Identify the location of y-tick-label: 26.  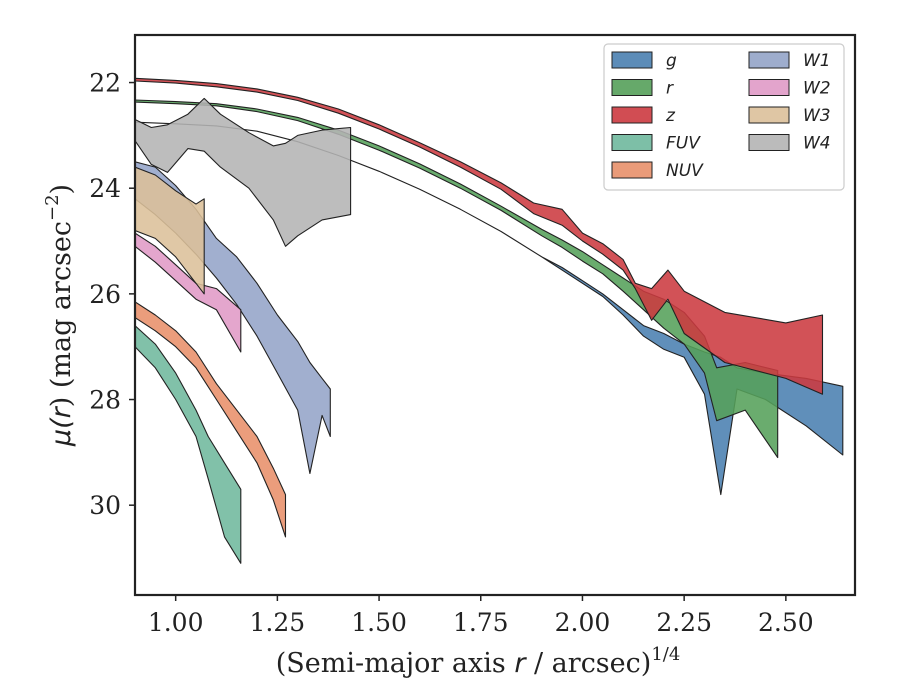
(105, 294).